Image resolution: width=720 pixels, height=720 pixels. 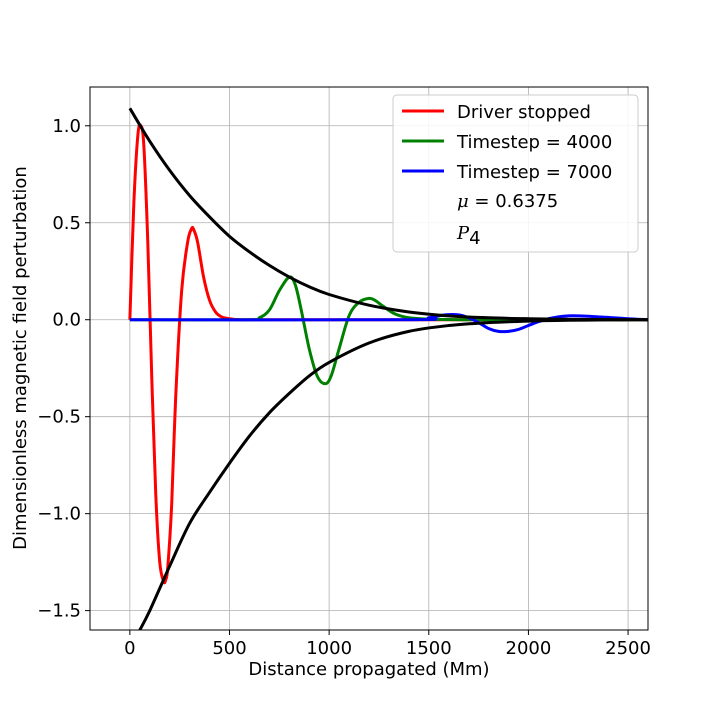 What do you see at coordinates (66, 126) in the screenshot?
I see `y-tick-label: 1.0` at bounding box center [66, 126].